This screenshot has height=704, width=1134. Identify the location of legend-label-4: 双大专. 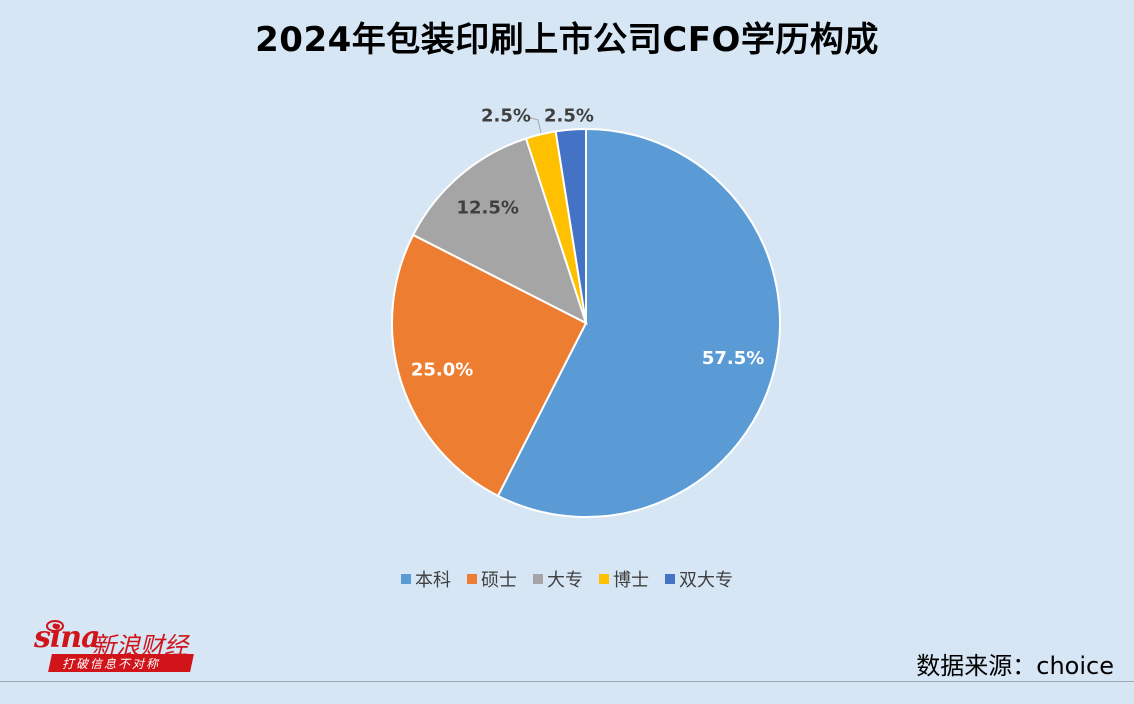
(706, 580).